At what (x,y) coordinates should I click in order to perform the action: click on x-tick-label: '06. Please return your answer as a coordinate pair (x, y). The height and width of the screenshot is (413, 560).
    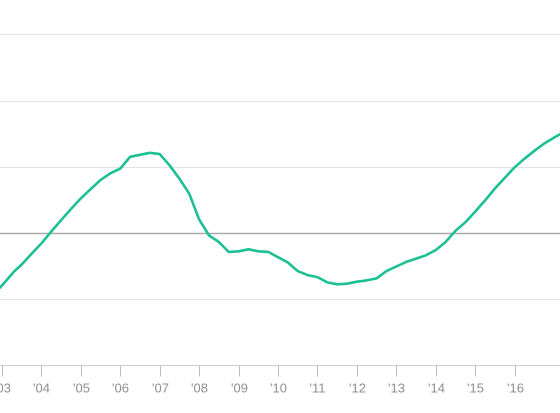
    Looking at the image, I should click on (120, 388).